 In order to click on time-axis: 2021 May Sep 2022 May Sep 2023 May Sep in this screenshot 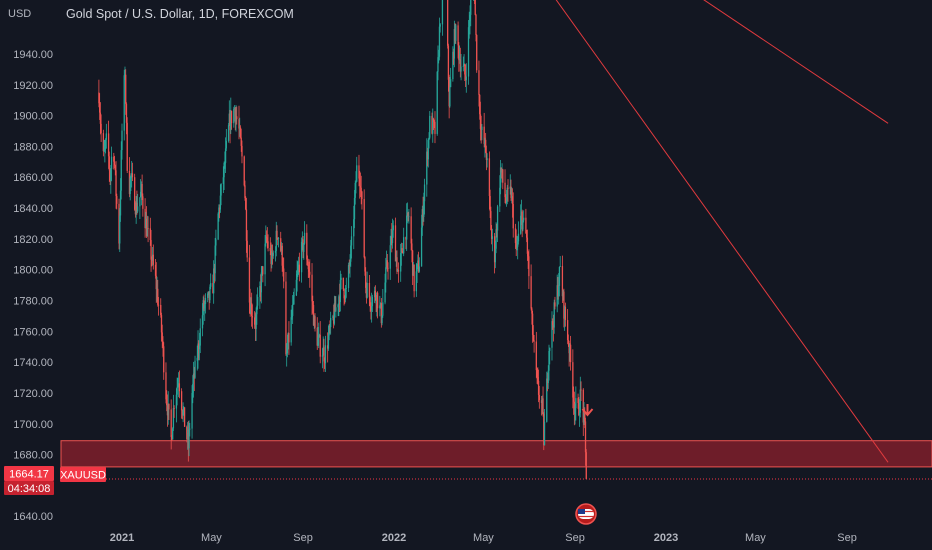, I will do `click(483, 538)`.